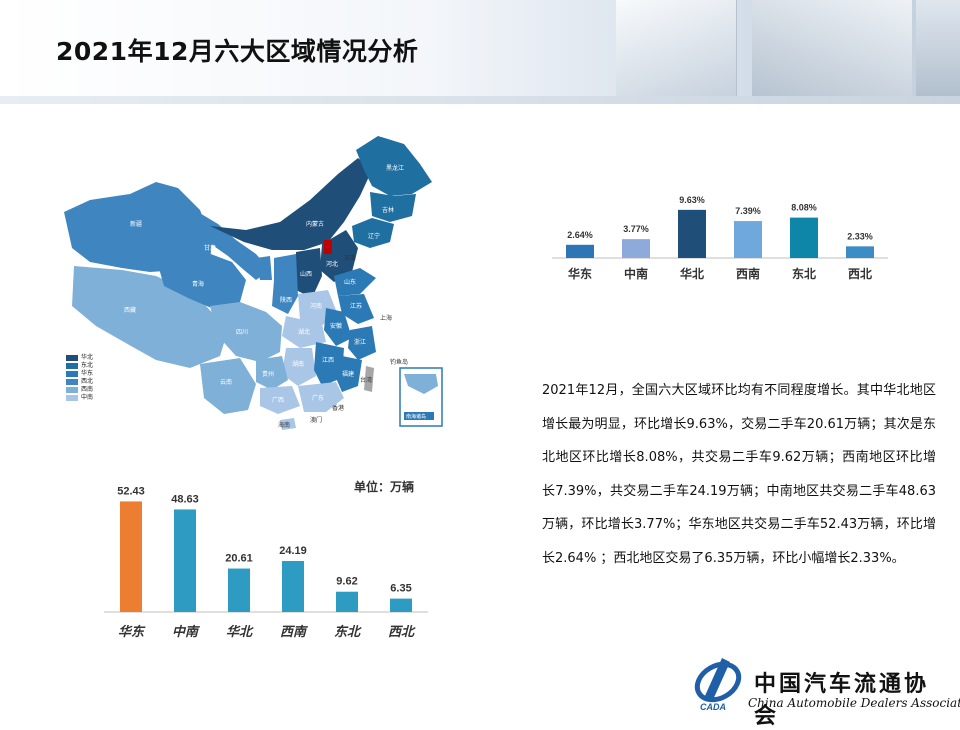 The height and width of the screenshot is (730, 960). I want to click on region-liaoning, so click(373, 233).